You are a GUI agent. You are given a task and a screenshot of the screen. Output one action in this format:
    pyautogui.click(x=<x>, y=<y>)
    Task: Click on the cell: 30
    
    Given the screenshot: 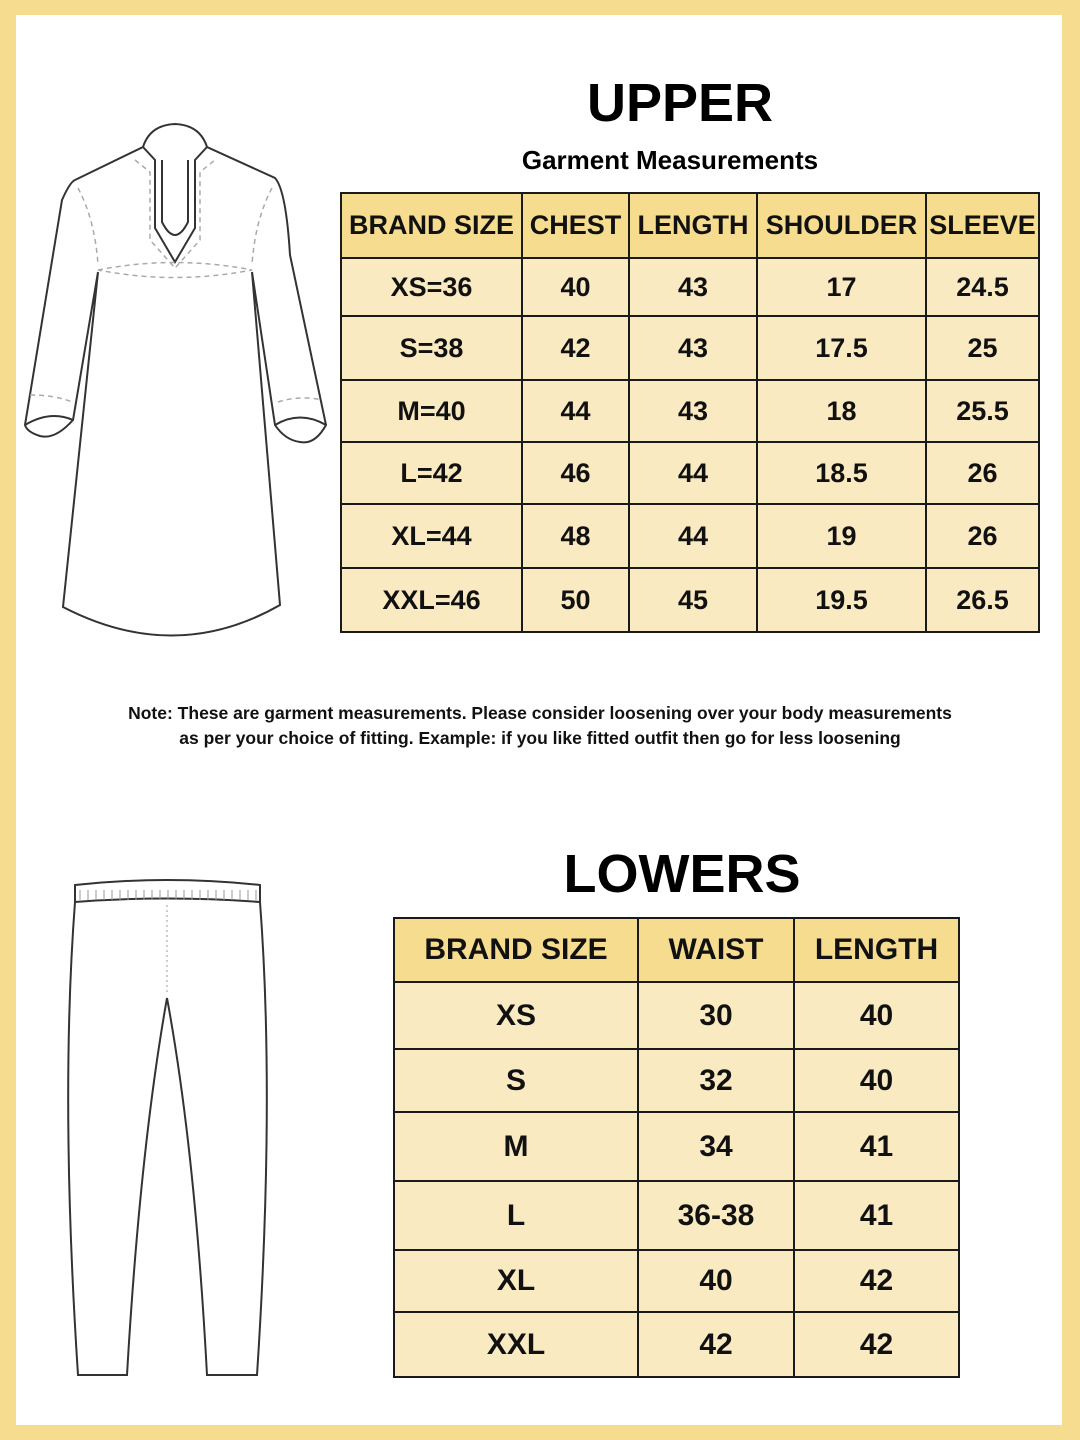 What is the action you would take?
    pyautogui.click(x=716, y=1015)
    